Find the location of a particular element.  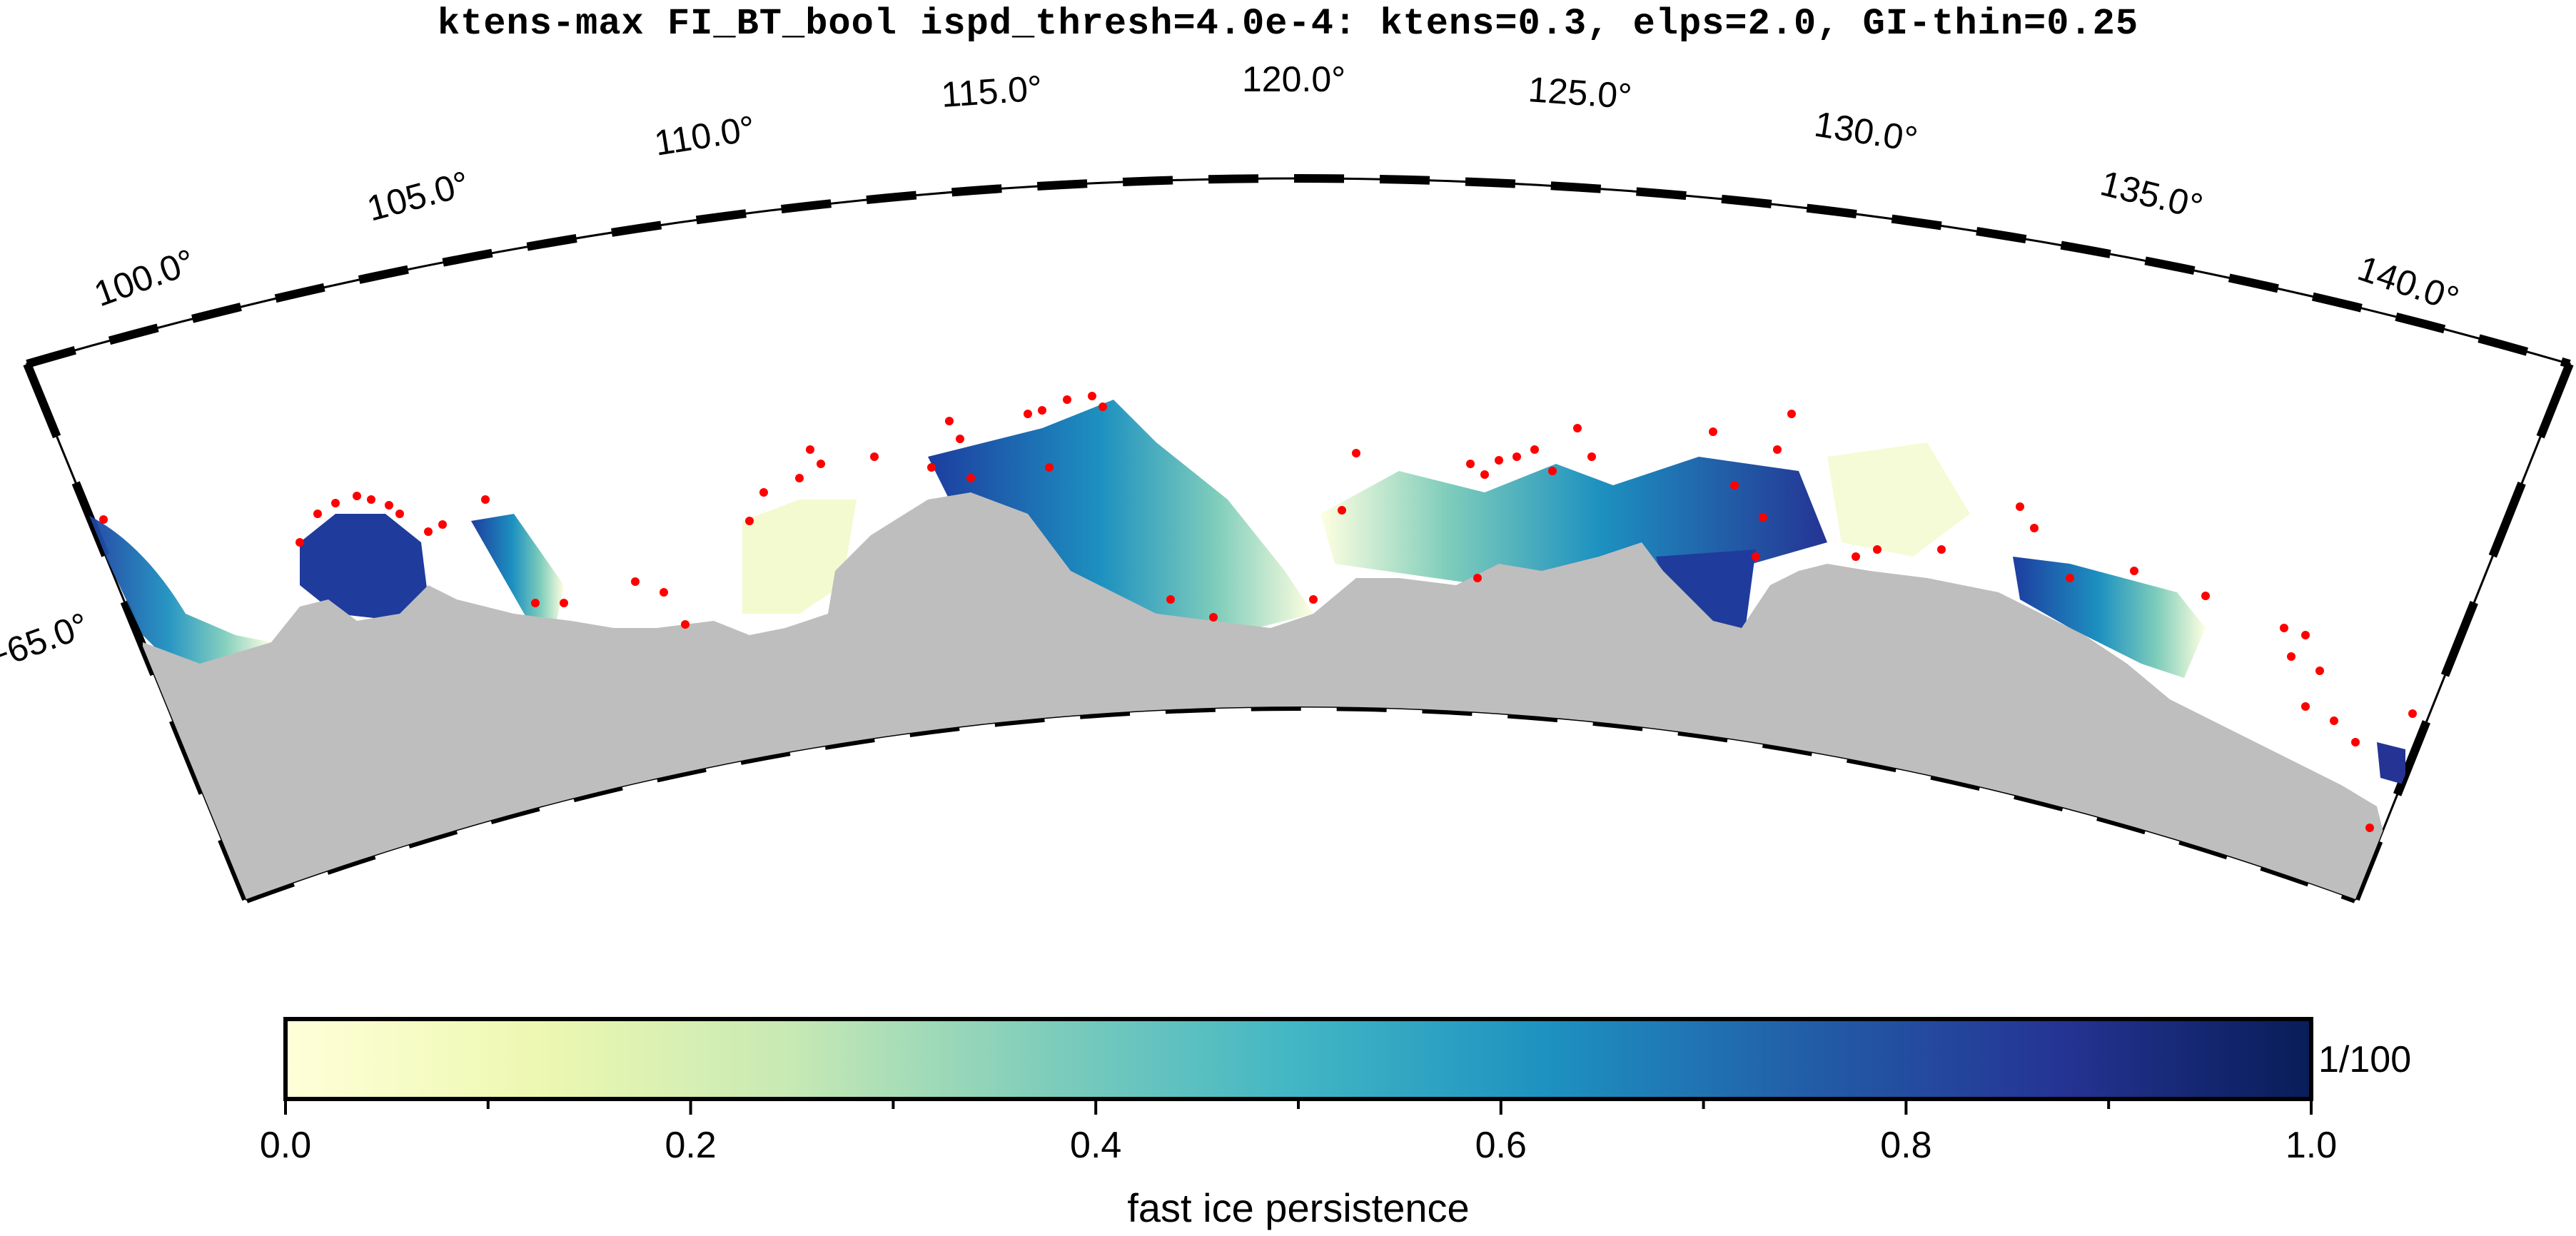

ice-region-far-east is located at coordinates (2391, 763).